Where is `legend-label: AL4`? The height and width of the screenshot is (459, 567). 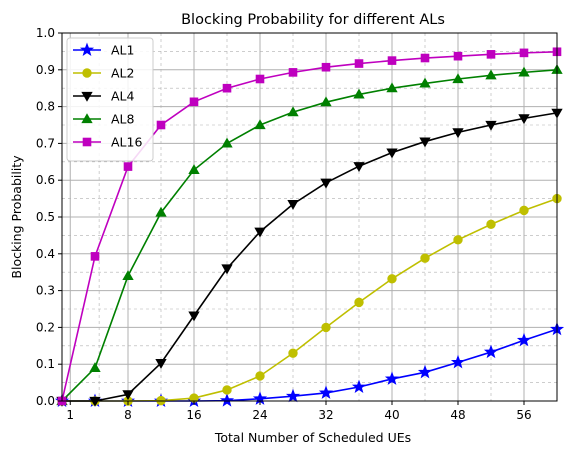
legend-label: AL4 is located at coordinates (123, 96).